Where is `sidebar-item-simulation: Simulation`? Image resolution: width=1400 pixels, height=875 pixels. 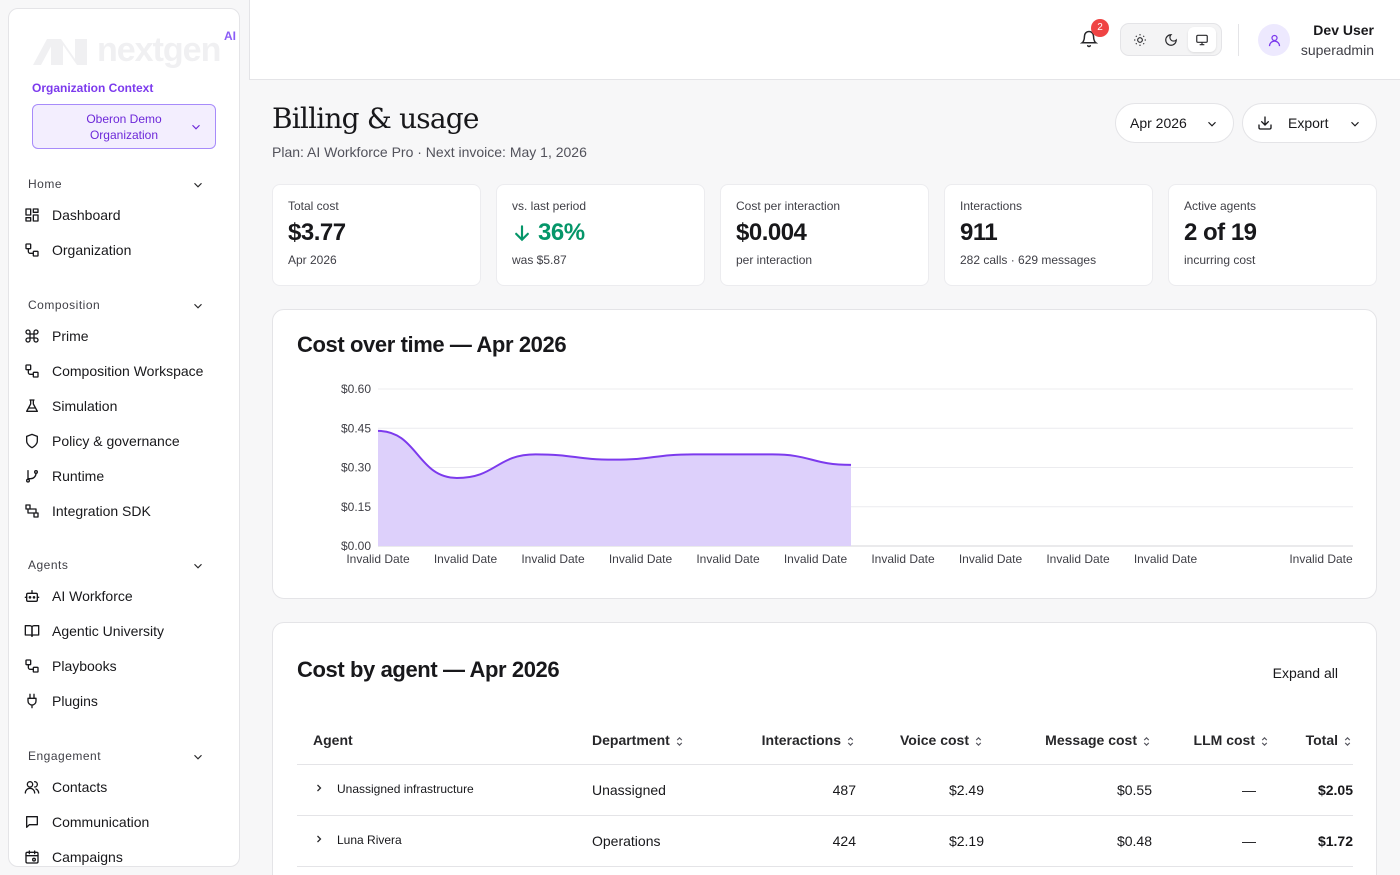
sidebar-item-simulation: Simulation is located at coordinates (124, 405).